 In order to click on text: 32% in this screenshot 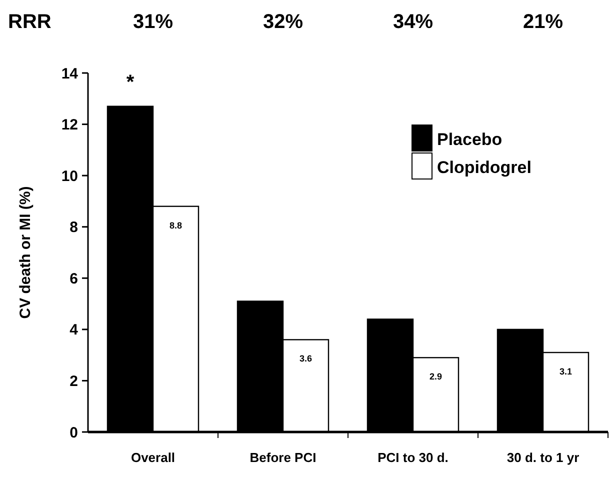, I will do `click(283, 22)`.